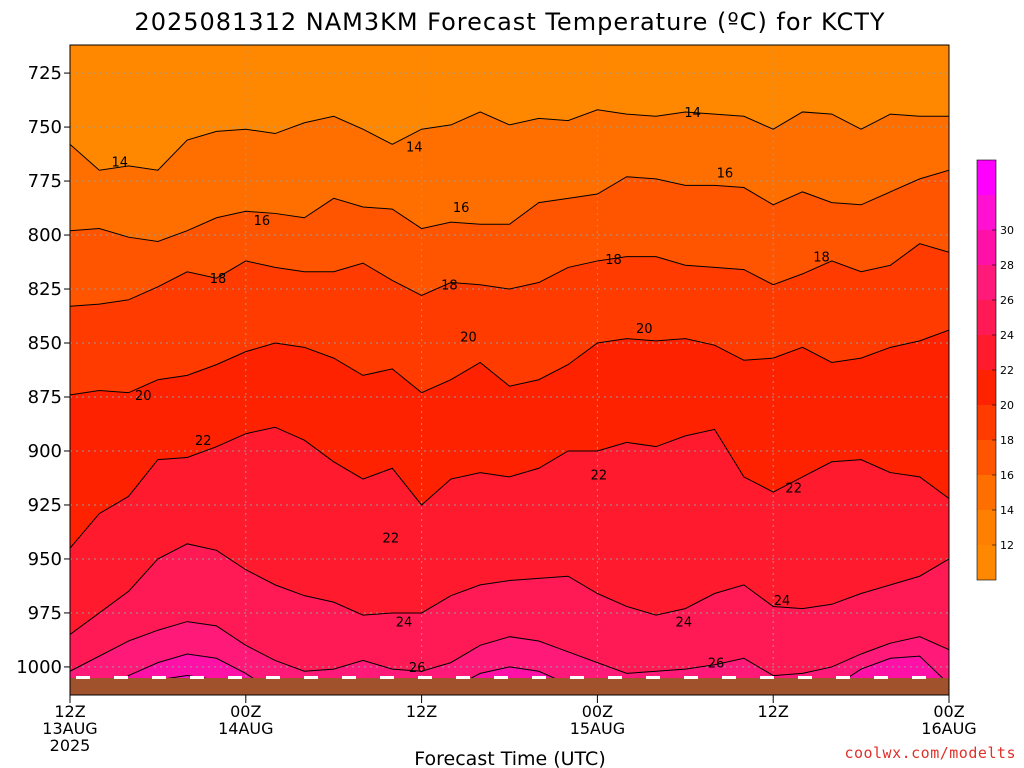  What do you see at coordinates (45, 559) in the screenshot?
I see `y-tick-label: 950` at bounding box center [45, 559].